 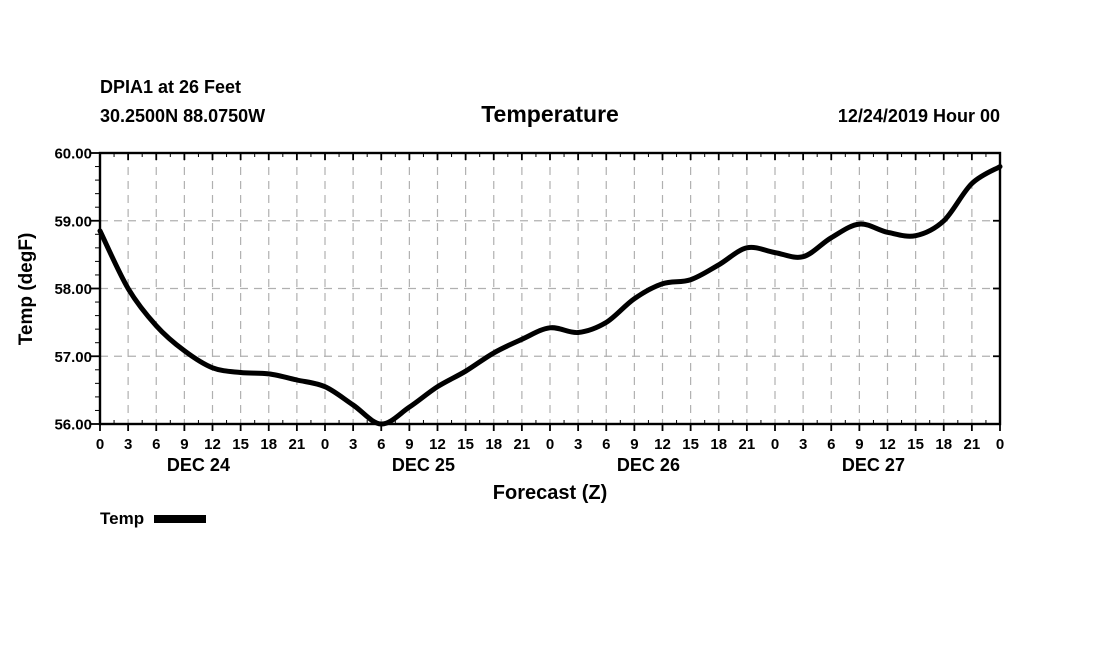 I want to click on legend-series-label: Temp, so click(x=122, y=518).